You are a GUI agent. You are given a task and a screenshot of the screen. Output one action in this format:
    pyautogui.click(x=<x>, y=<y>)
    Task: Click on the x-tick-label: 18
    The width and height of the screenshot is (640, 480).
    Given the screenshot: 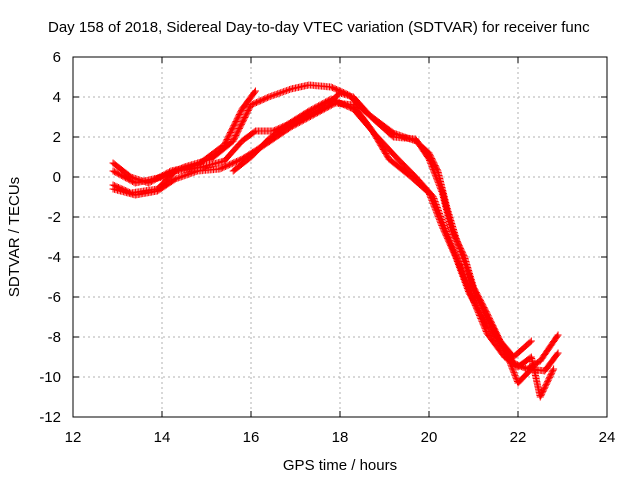 What is the action you would take?
    pyautogui.click(x=340, y=437)
    